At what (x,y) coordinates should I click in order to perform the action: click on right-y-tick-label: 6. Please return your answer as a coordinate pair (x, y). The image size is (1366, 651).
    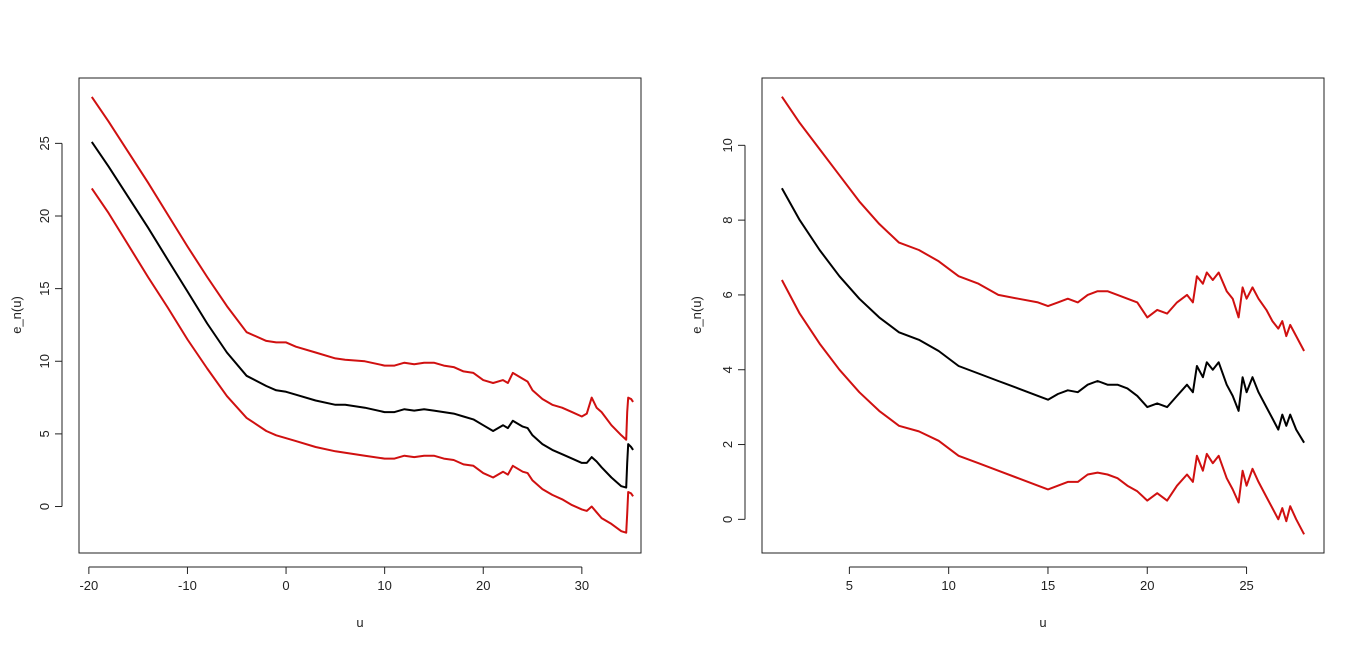
    Looking at the image, I should click on (727, 294).